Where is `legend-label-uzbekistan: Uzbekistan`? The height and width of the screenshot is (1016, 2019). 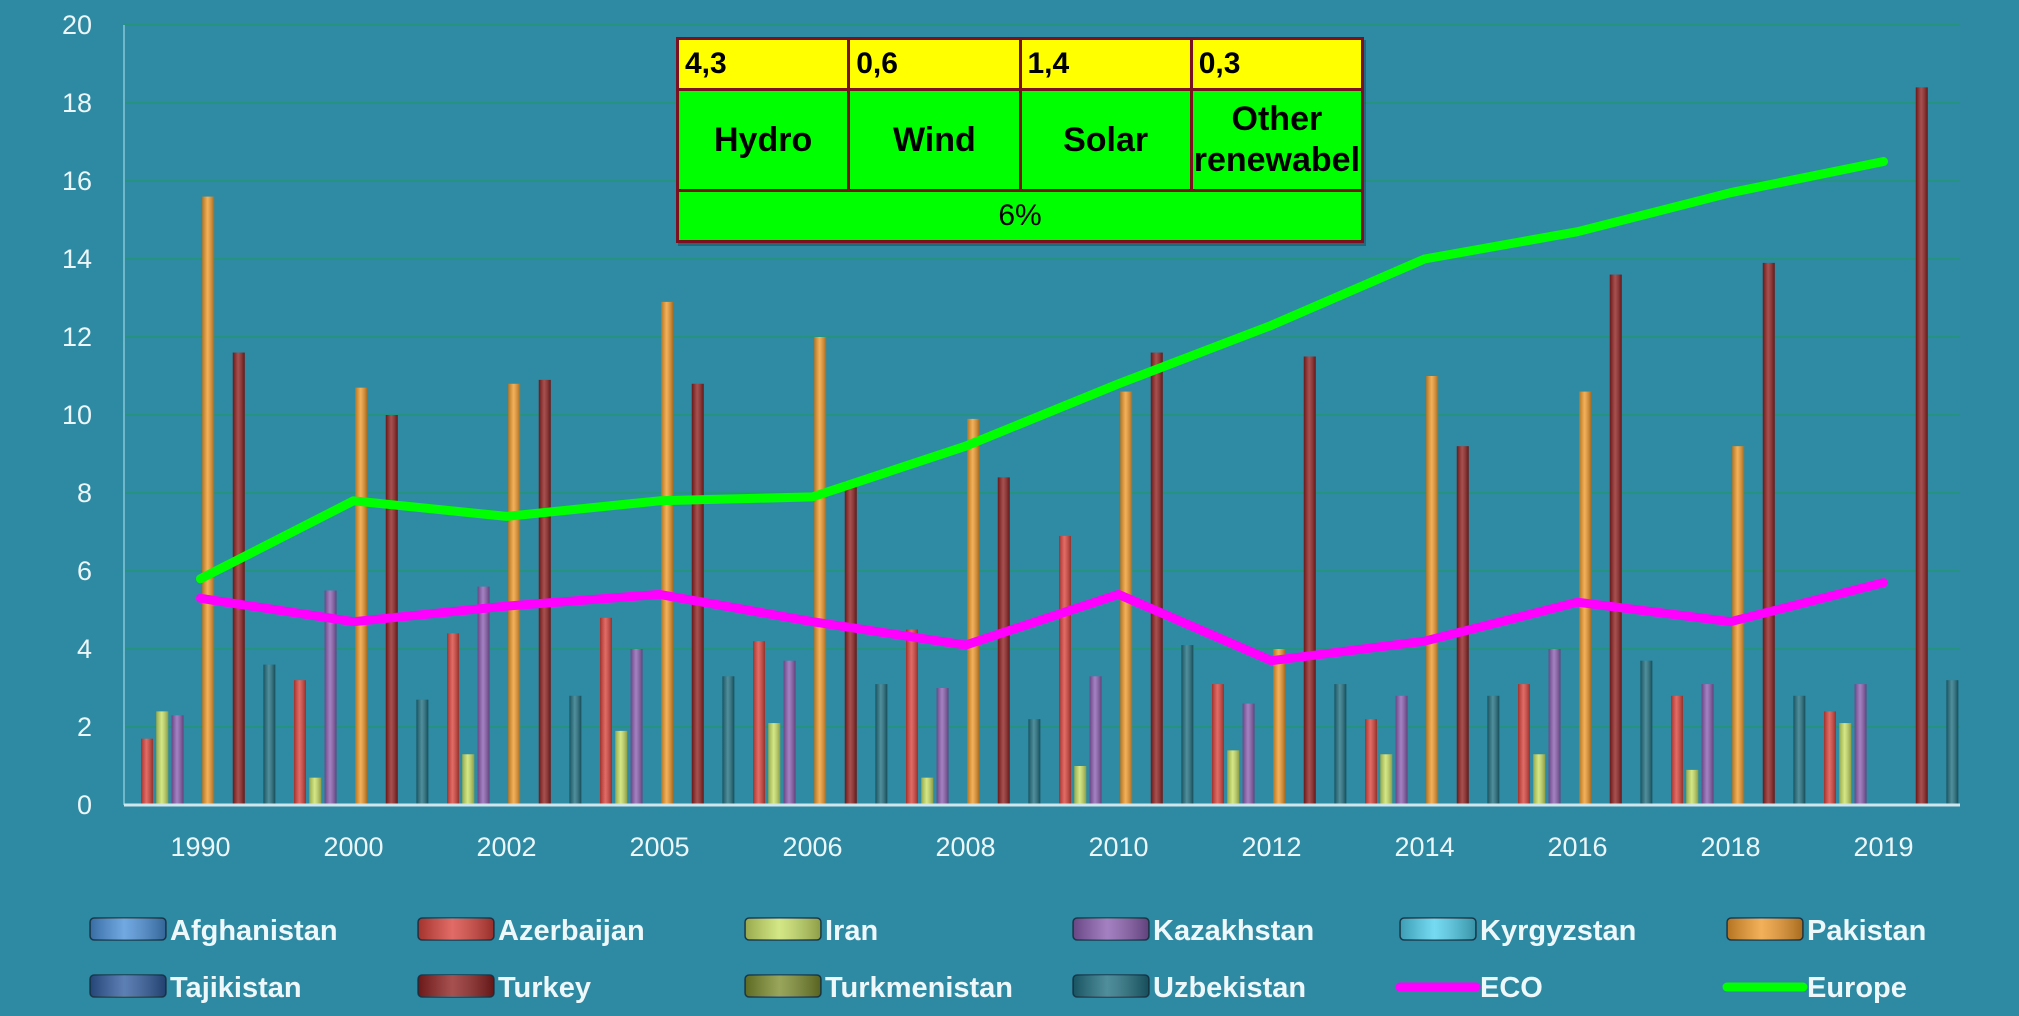
legend-label-uzbekistan: Uzbekistan is located at coordinates (1229, 988).